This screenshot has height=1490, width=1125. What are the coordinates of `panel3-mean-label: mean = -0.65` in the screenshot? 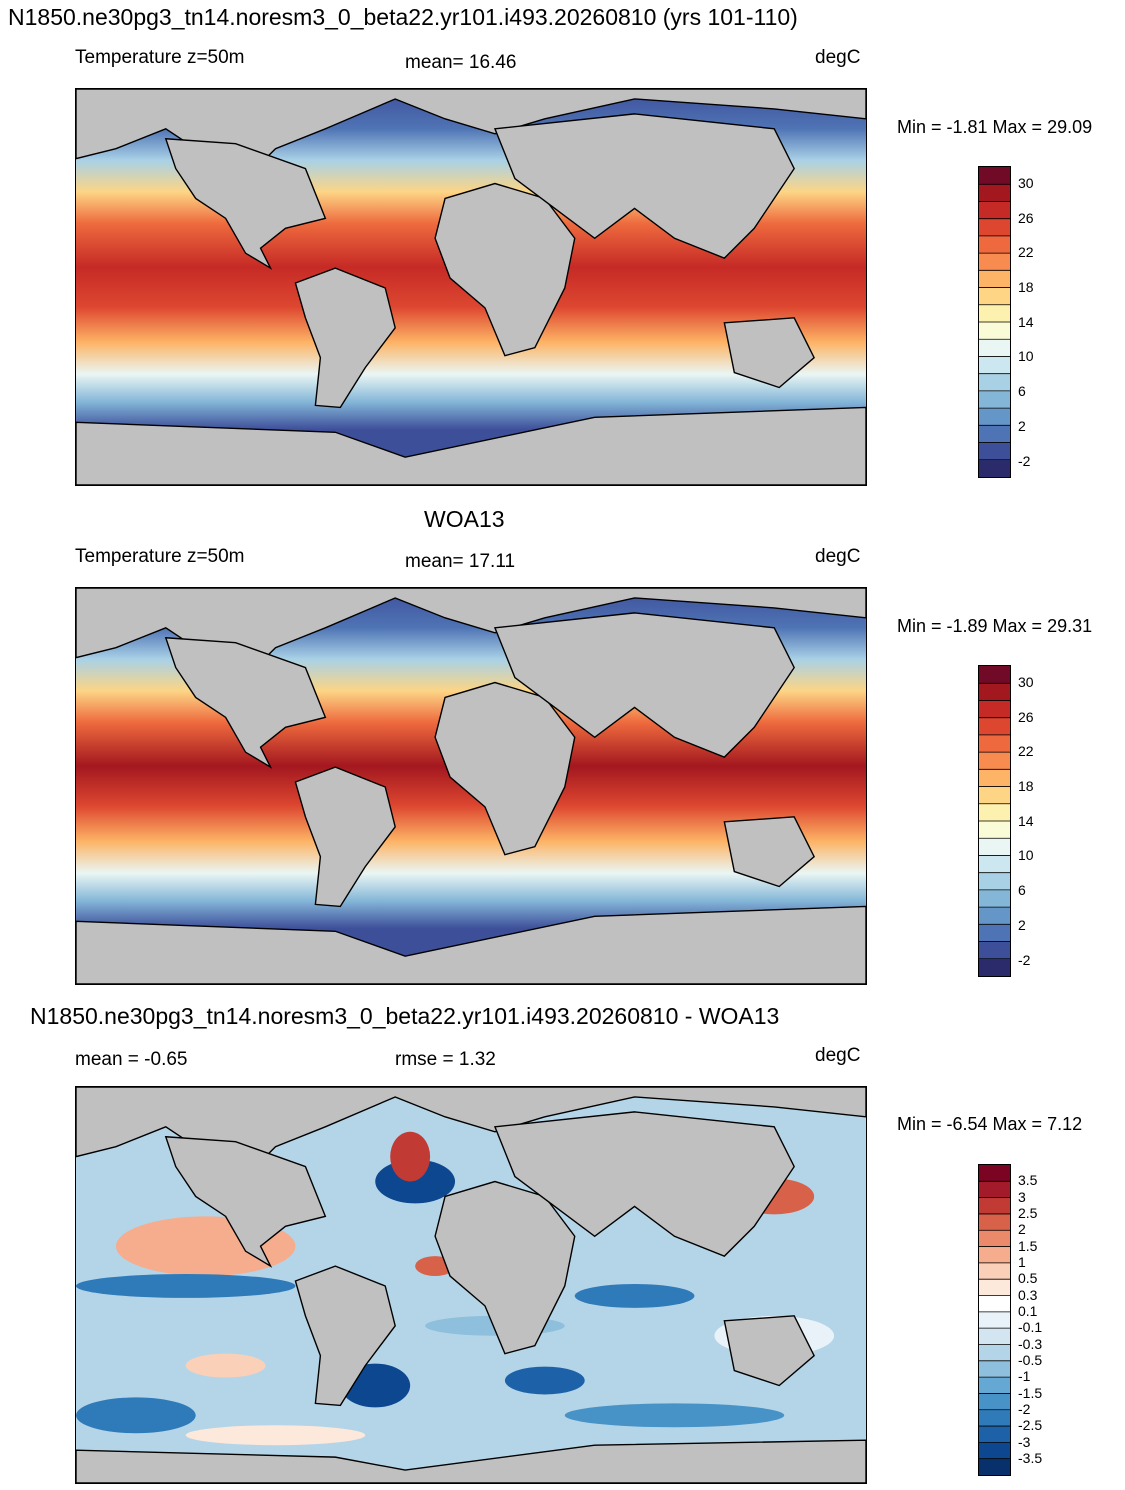 It's located at (131, 1059).